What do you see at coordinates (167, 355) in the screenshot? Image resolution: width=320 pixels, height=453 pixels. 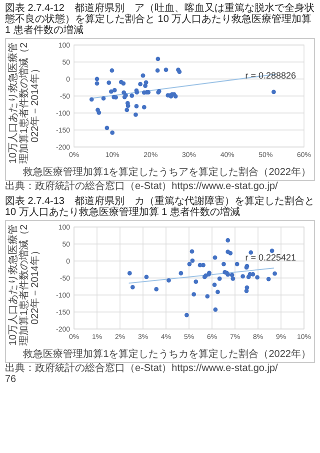 I see `x-axis-title: 救急医療管理加算1を算定したうちカを算定した割合（2022年）` at bounding box center [167, 355].